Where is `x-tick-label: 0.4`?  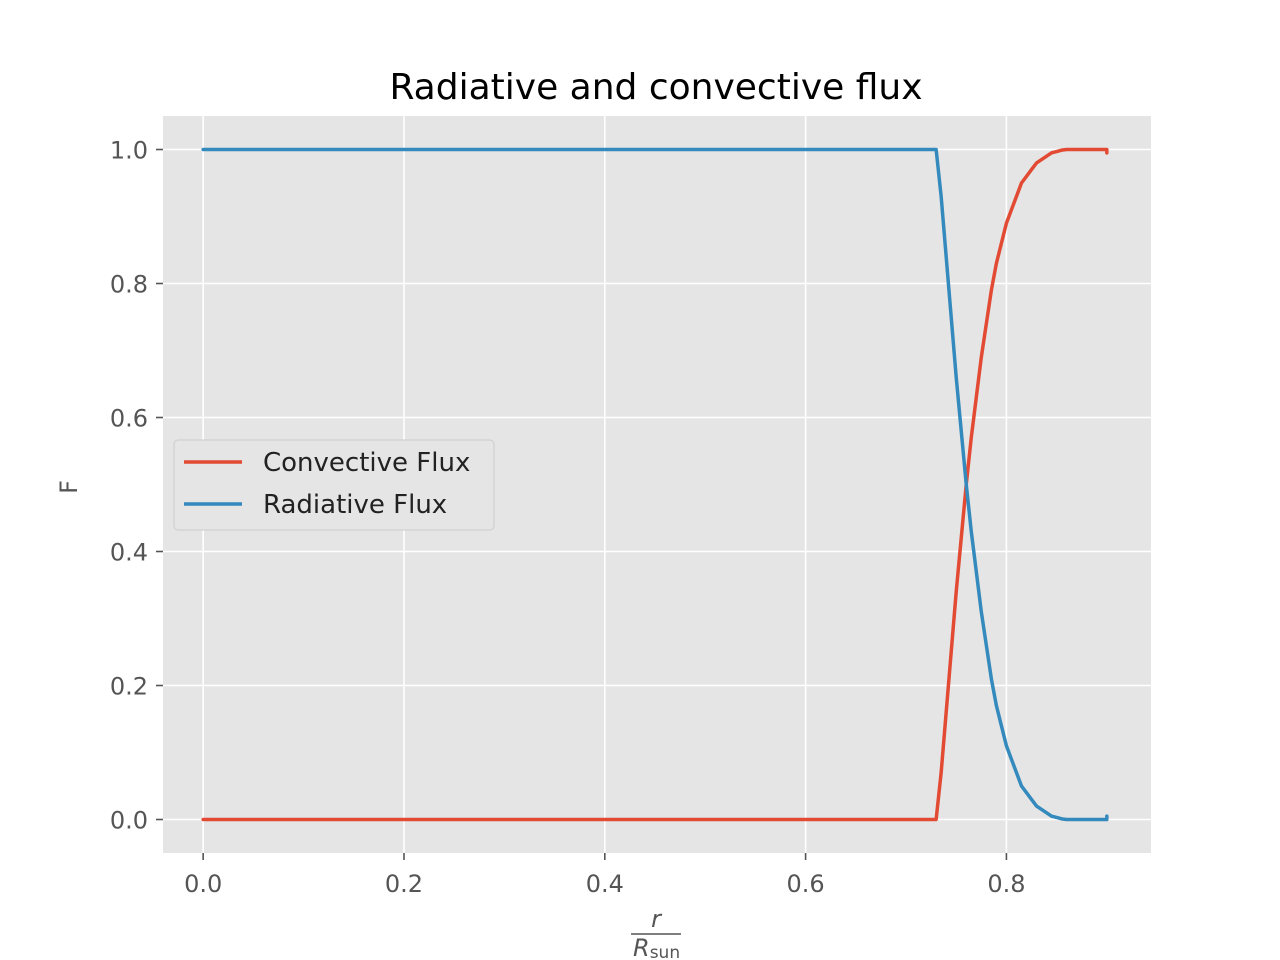
x-tick-label: 0.4 is located at coordinates (605, 884).